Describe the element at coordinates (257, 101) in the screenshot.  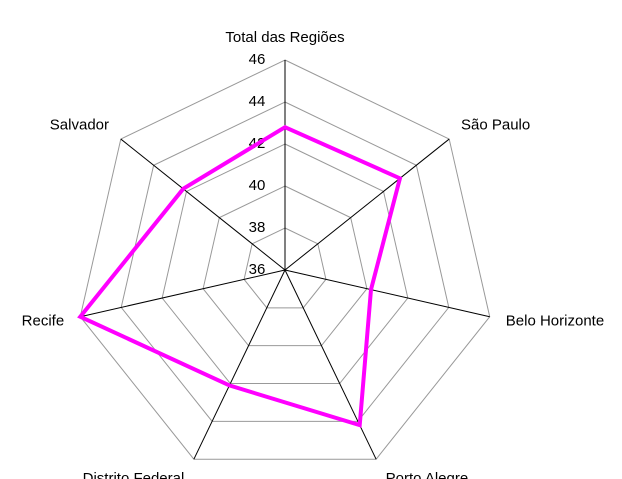
I see `tick-label: 44` at that location.